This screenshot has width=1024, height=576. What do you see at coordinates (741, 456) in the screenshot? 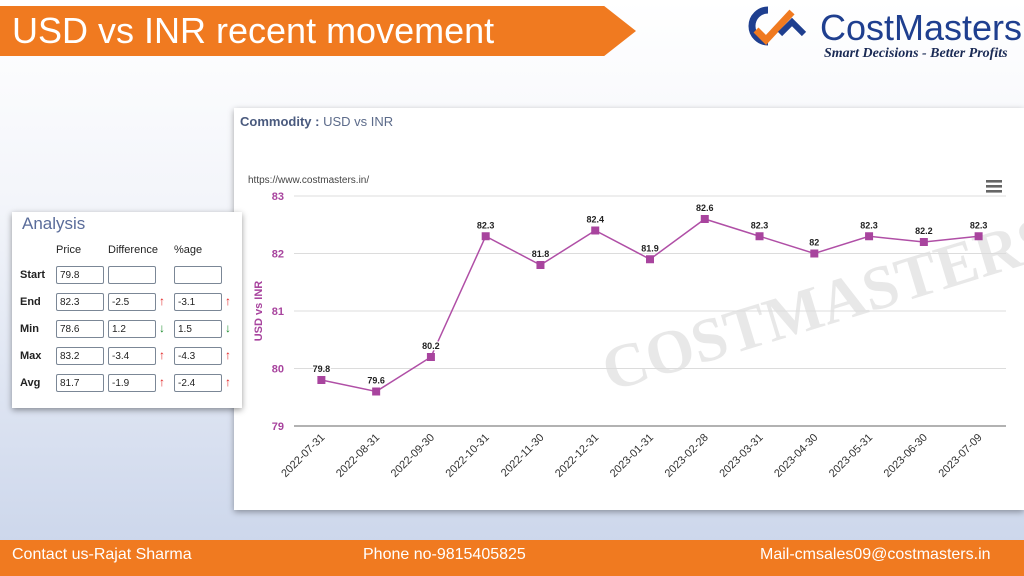
I see `x-tick-label: 2023-03-31` at bounding box center [741, 456].